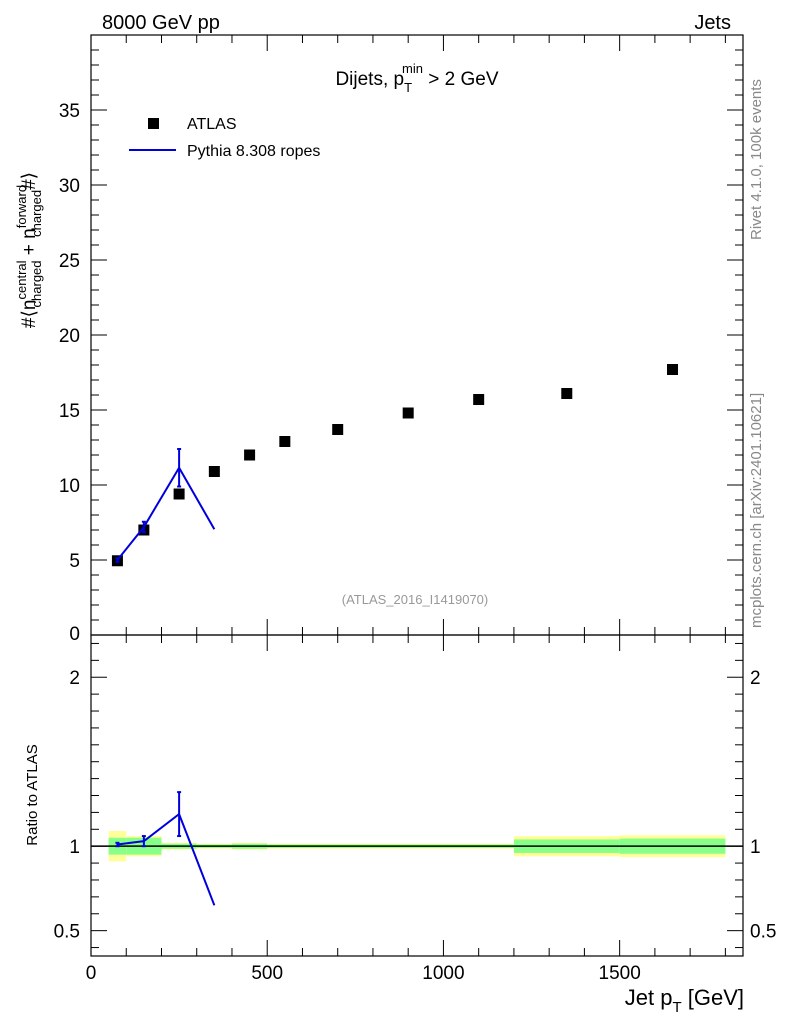 Image resolution: width=786 pixels, height=1024 pixels. I want to click on plot-title-rest: > 2 GeV, so click(461, 79).